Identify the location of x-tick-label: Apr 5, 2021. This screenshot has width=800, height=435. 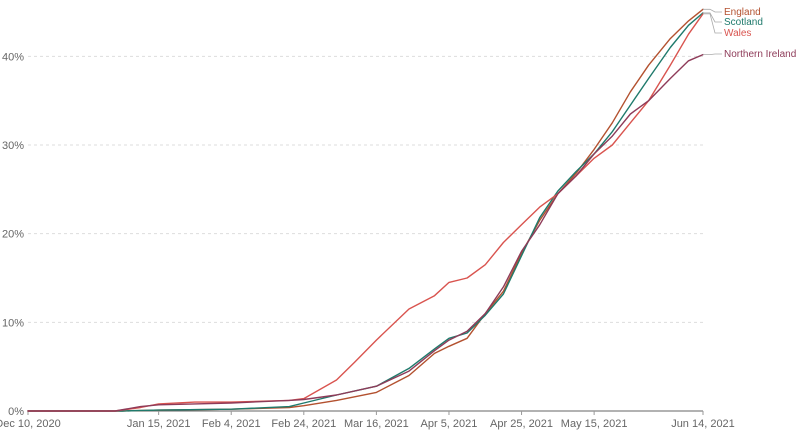
(449, 424).